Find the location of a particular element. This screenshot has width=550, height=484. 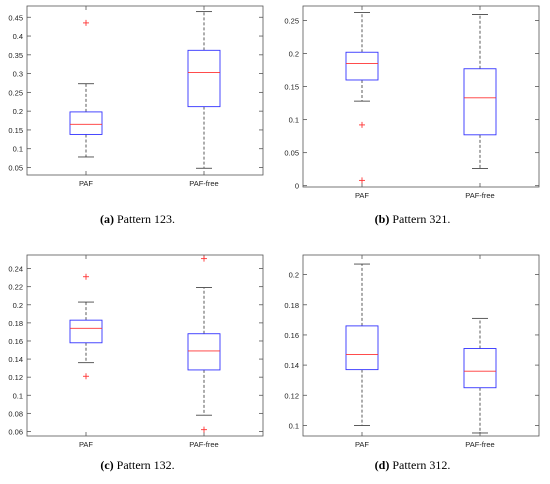

panel-c-ytick-label: 0.14 is located at coordinates (15, 359).